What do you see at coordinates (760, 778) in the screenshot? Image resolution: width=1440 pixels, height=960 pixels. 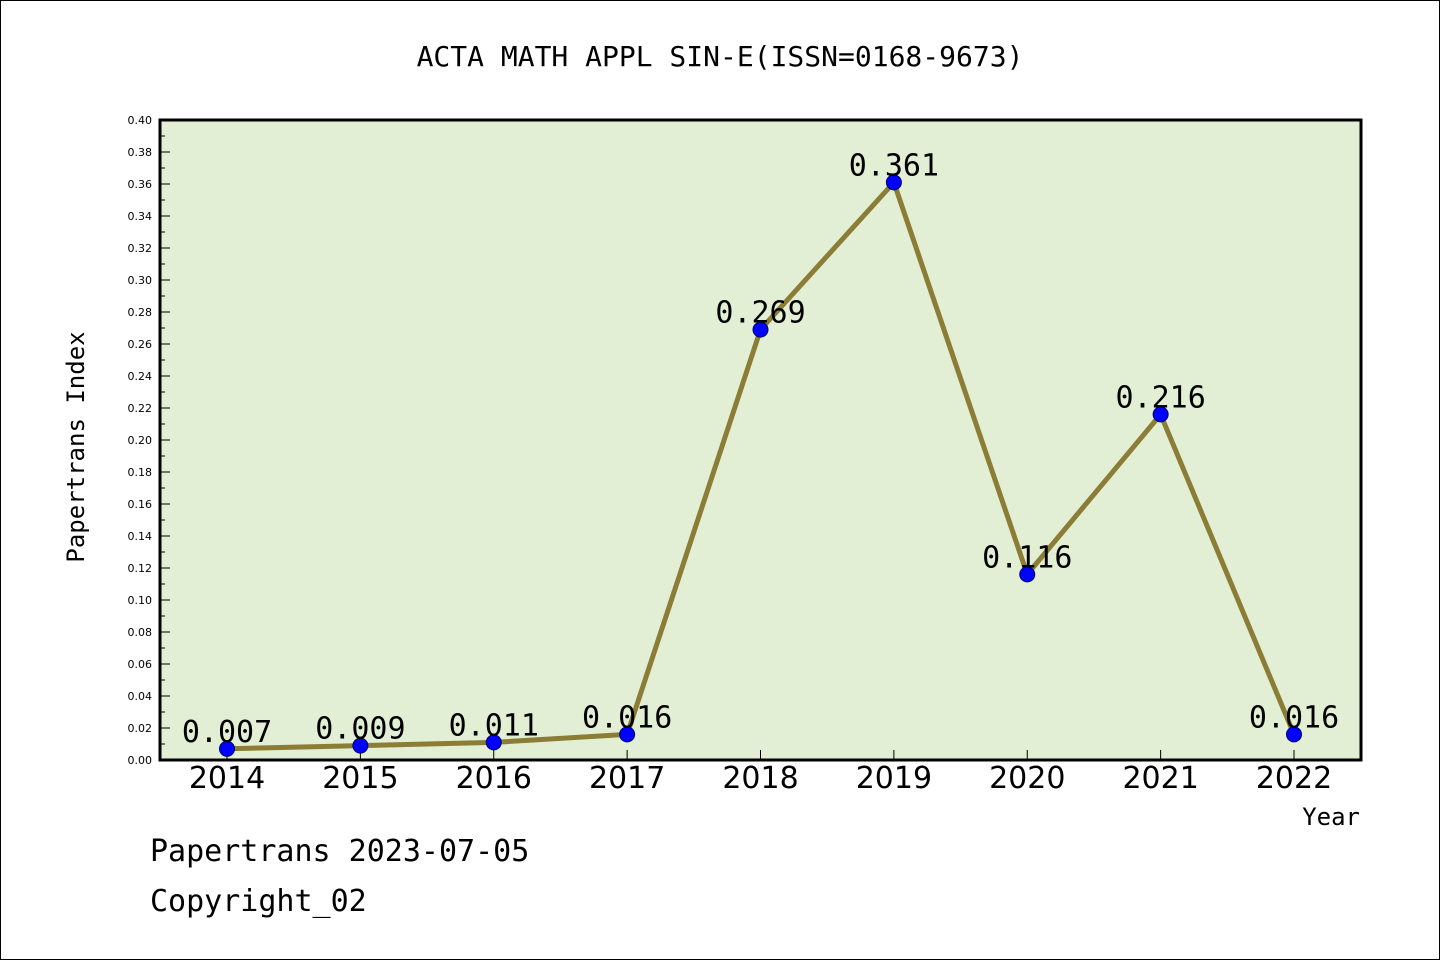 I see `x-tick-label: 2018` at bounding box center [760, 778].